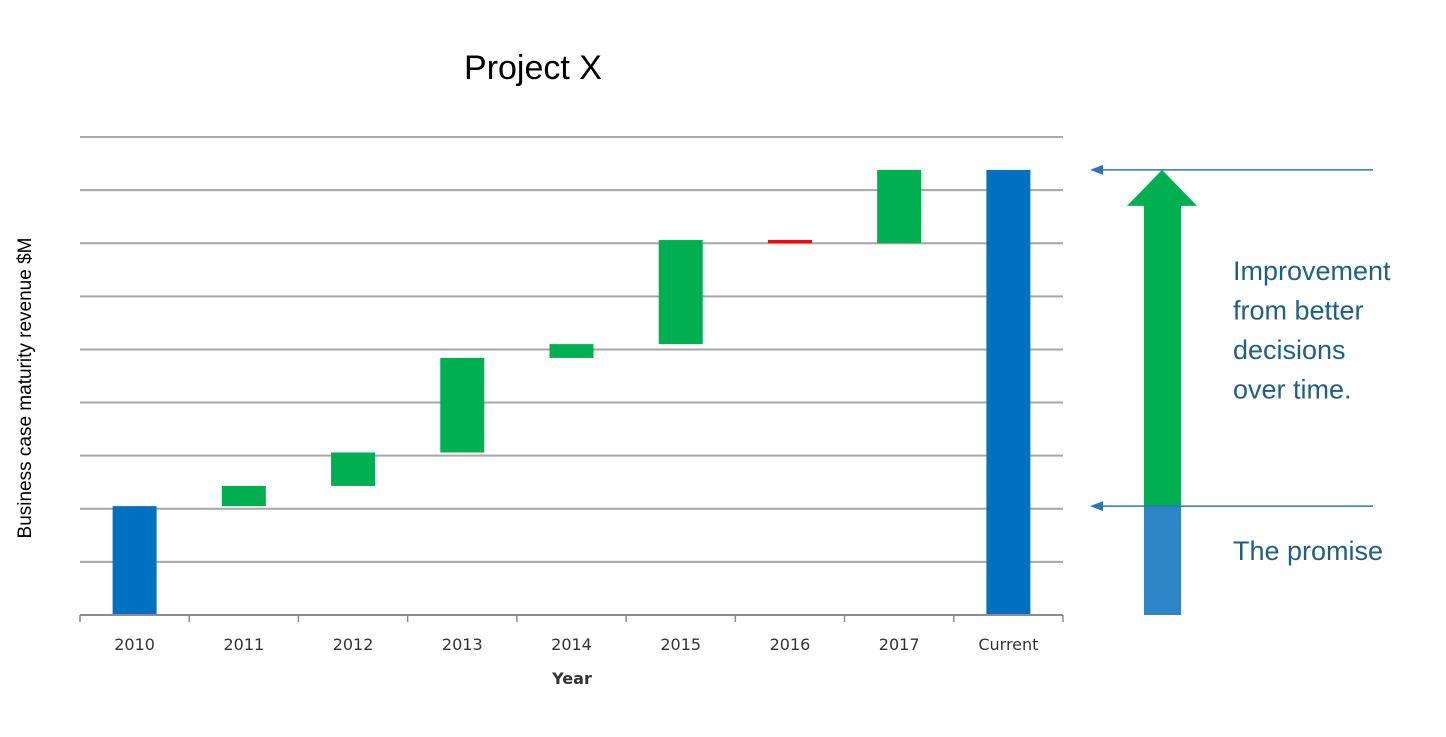 This screenshot has height=737, width=1446. What do you see at coordinates (1008, 392) in the screenshot?
I see `bar-current` at bounding box center [1008, 392].